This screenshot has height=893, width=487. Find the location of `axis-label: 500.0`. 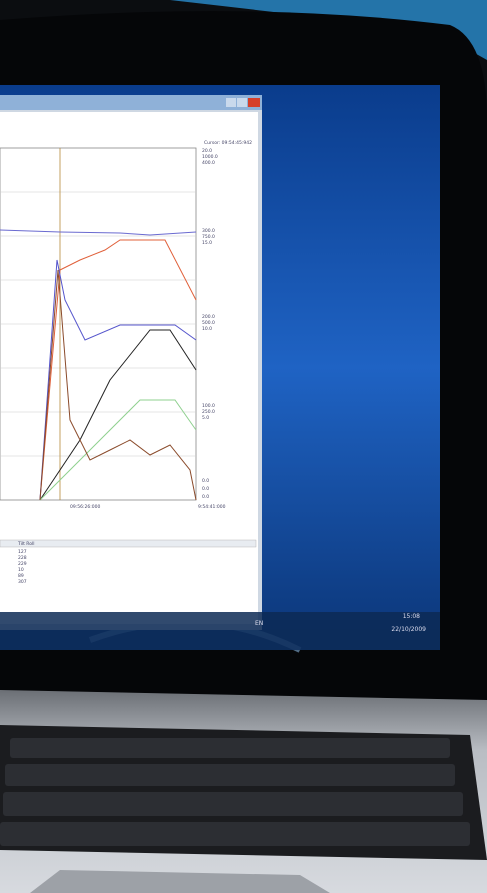

axis-label: 500.0 is located at coordinates (208, 323).